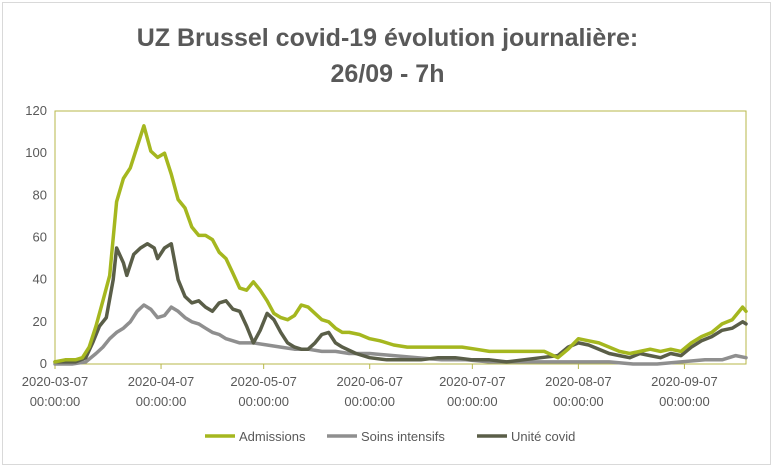  What do you see at coordinates (403, 436) in the screenshot?
I see `legend-label: Soins intensifs` at bounding box center [403, 436].